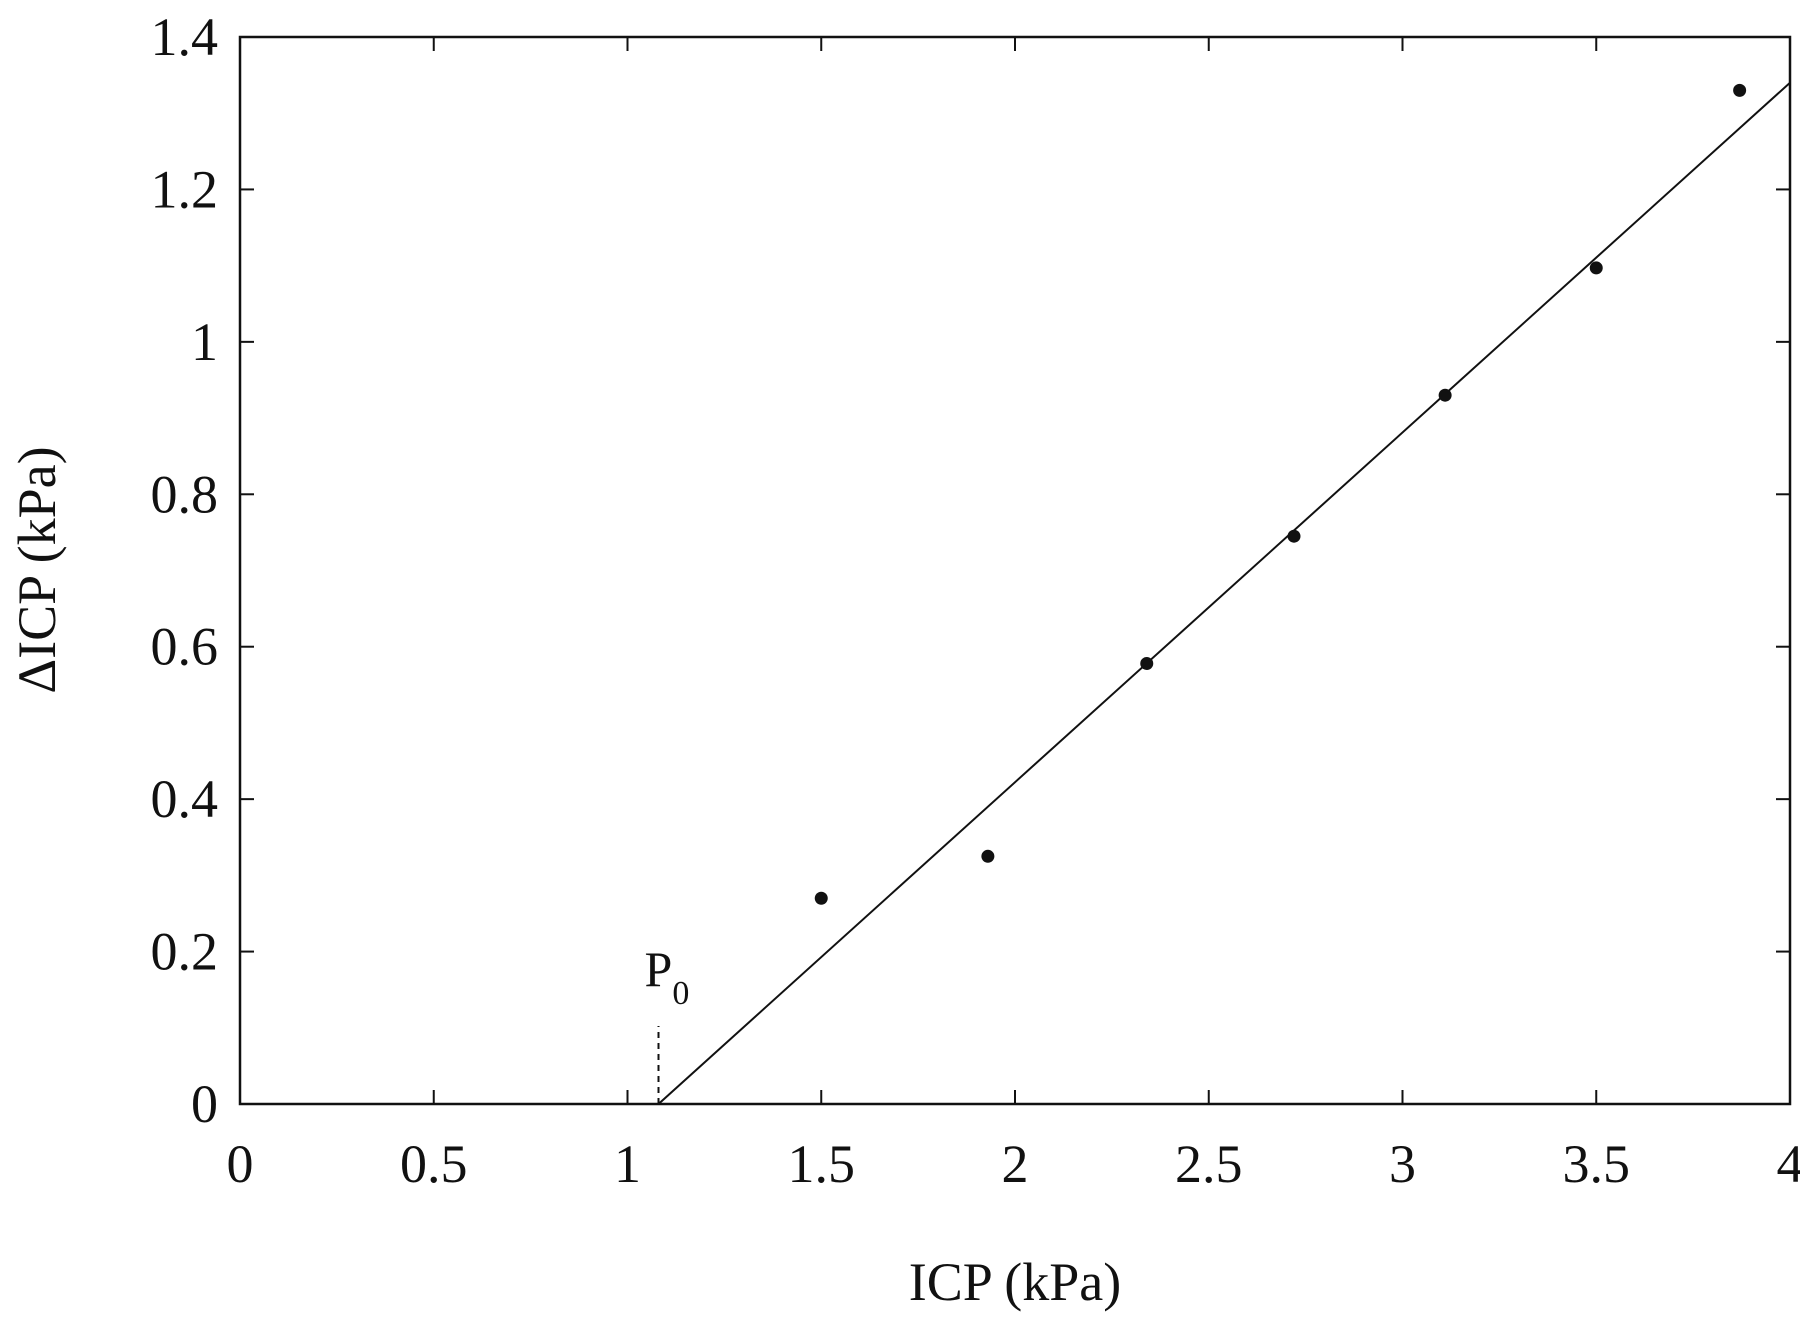  Describe the element at coordinates (1015, 1164) in the screenshot. I see `x-tick-label-4: 2` at that location.